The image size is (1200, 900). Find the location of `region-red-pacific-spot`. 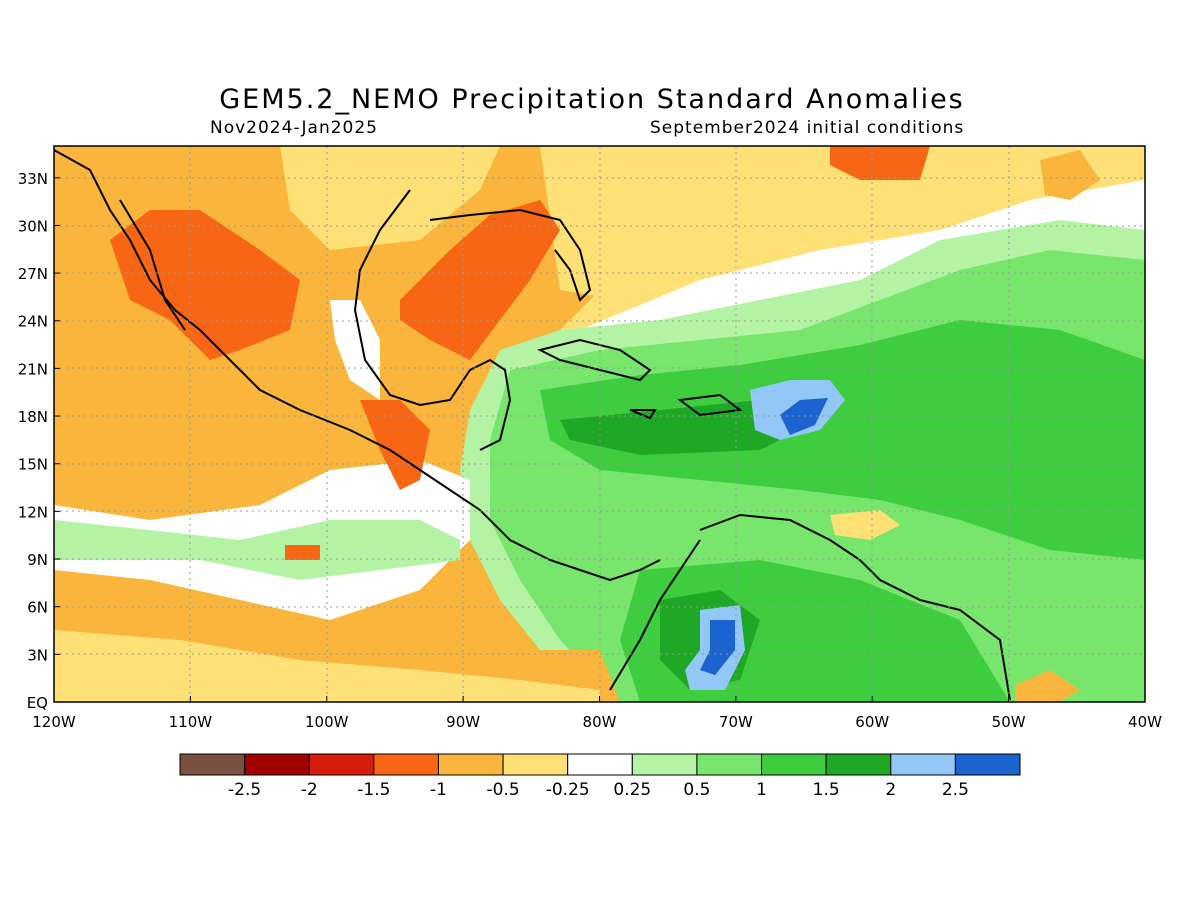

region-red-pacific-spot is located at coordinates (302, 552).